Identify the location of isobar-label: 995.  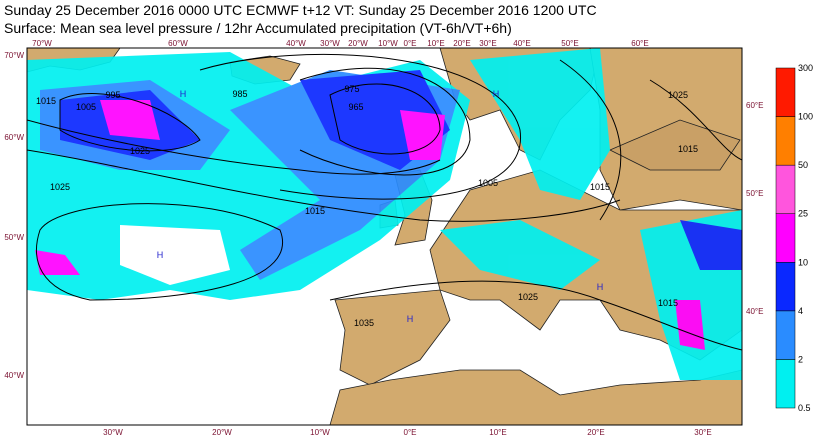
(112, 95).